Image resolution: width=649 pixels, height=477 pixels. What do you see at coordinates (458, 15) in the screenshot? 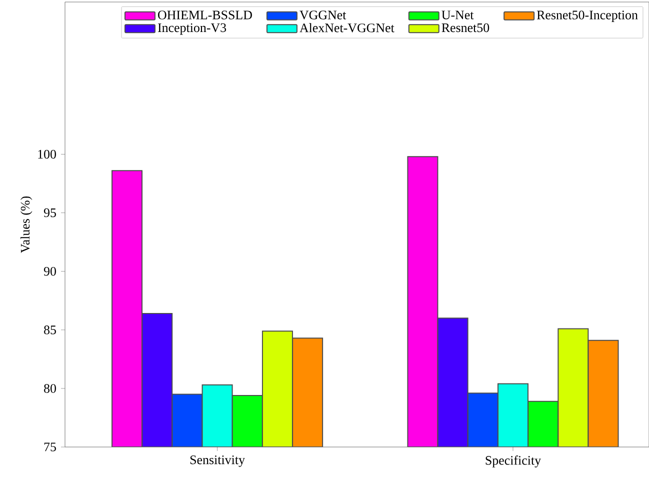
I see `legend-label: U-Net` at bounding box center [458, 15].